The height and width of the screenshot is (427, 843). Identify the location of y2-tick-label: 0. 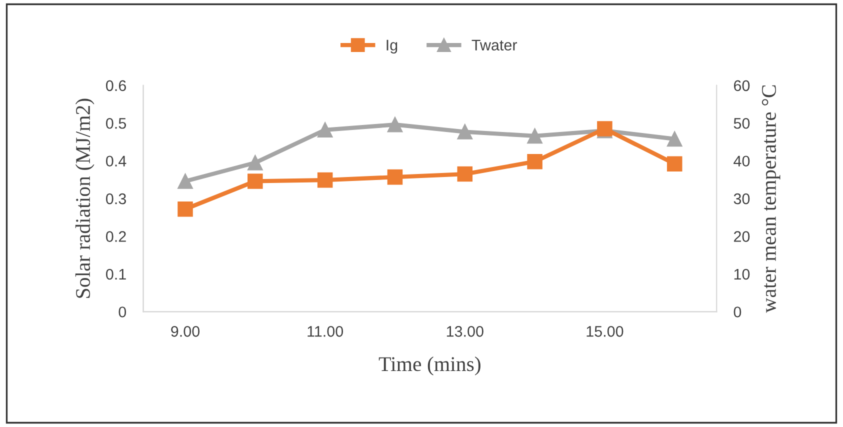
(738, 312).